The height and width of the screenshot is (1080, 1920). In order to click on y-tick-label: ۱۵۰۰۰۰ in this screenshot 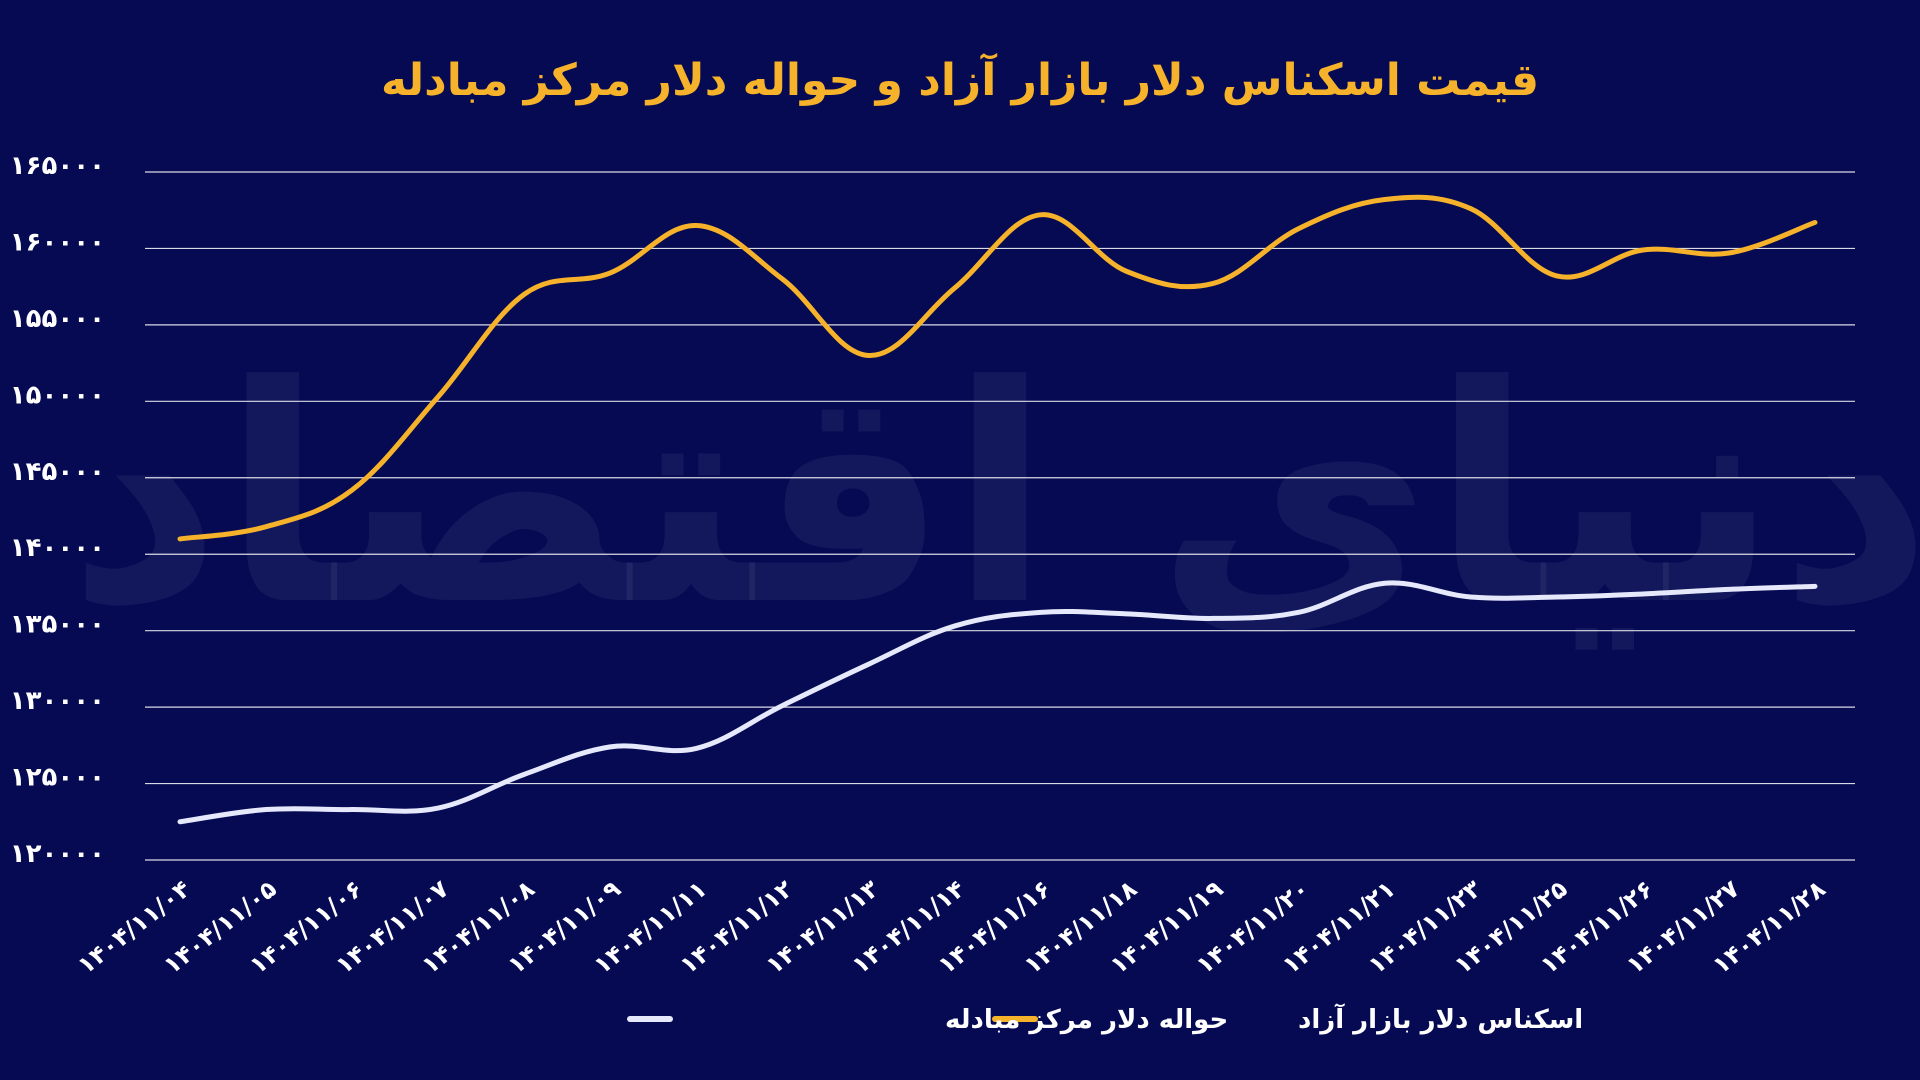, I will do `click(57, 395)`.